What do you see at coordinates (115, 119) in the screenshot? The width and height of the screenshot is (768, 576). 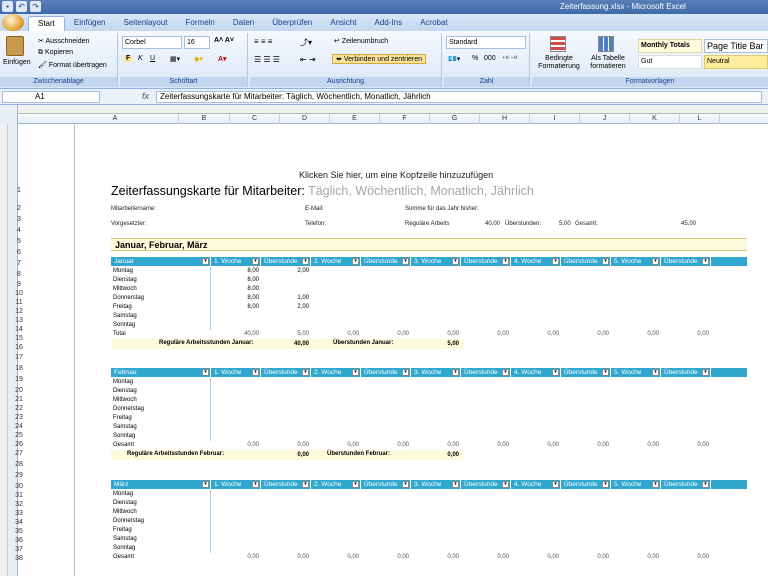 I see `column-header-a: A` at bounding box center [115, 119].